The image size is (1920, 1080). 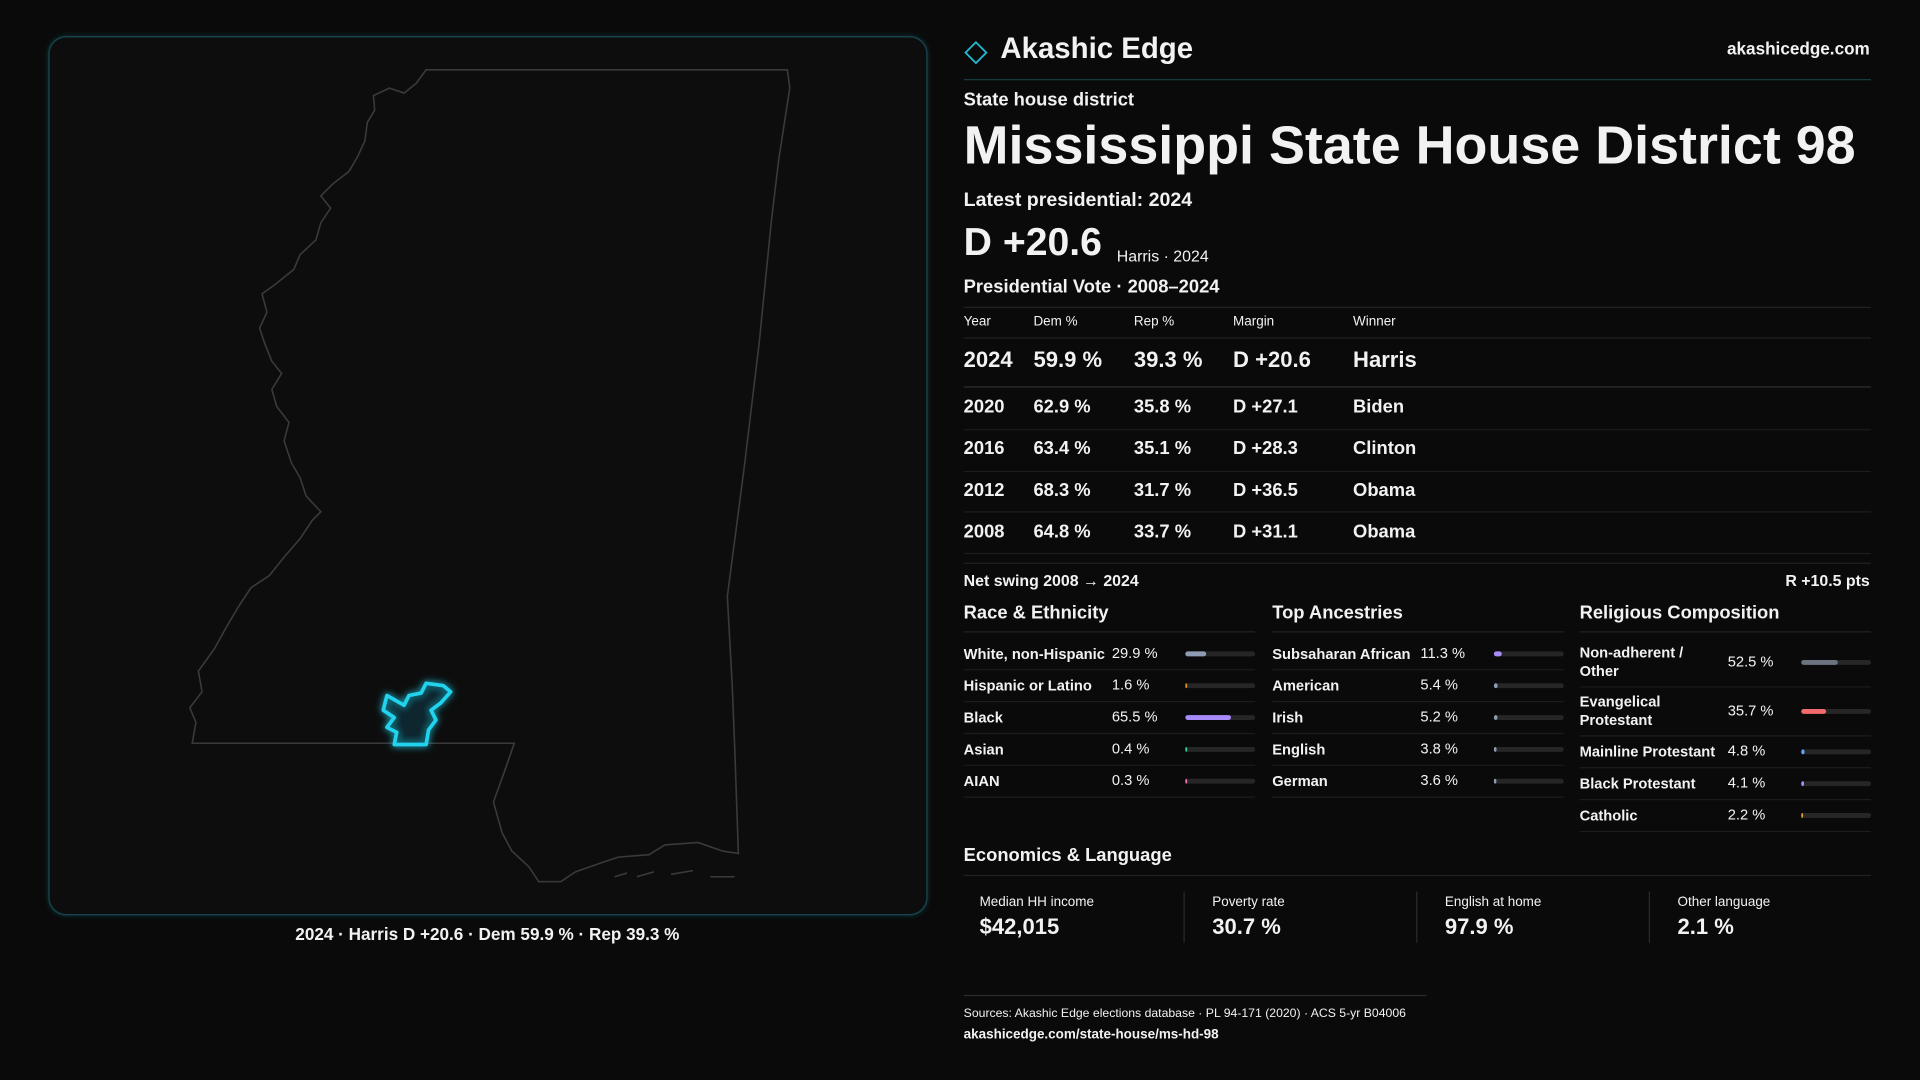 I want to click on column-header: Dem %, so click(x=1055, y=321).